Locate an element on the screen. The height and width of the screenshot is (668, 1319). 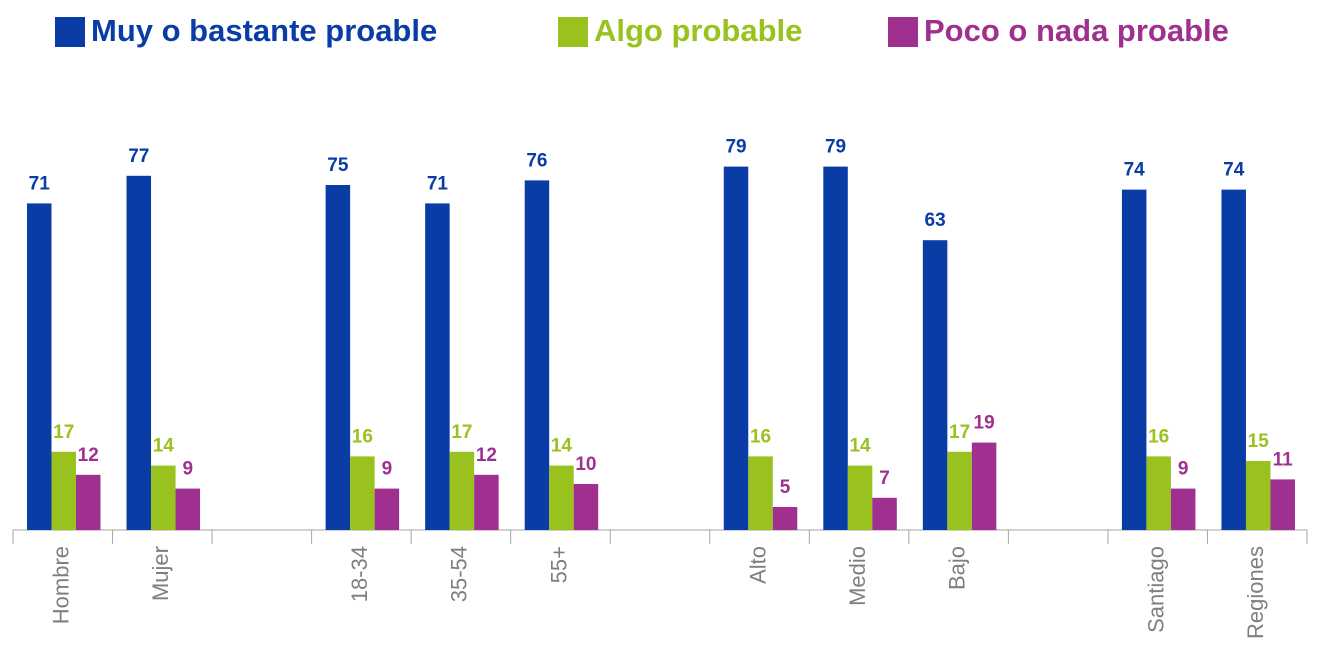
data-label: 5 is located at coordinates (785, 487).